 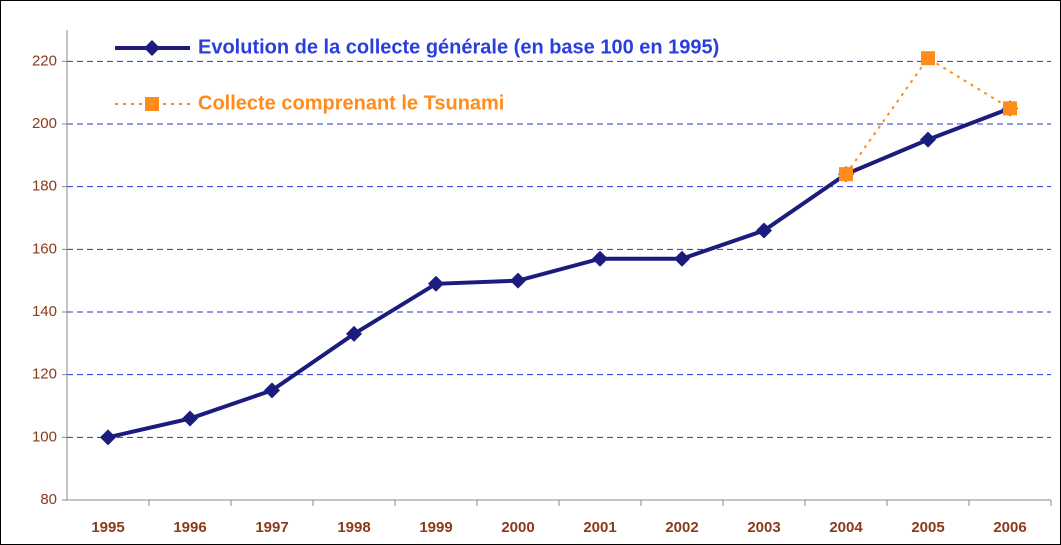 I want to click on y-tick-label: 80, so click(x=48, y=499).